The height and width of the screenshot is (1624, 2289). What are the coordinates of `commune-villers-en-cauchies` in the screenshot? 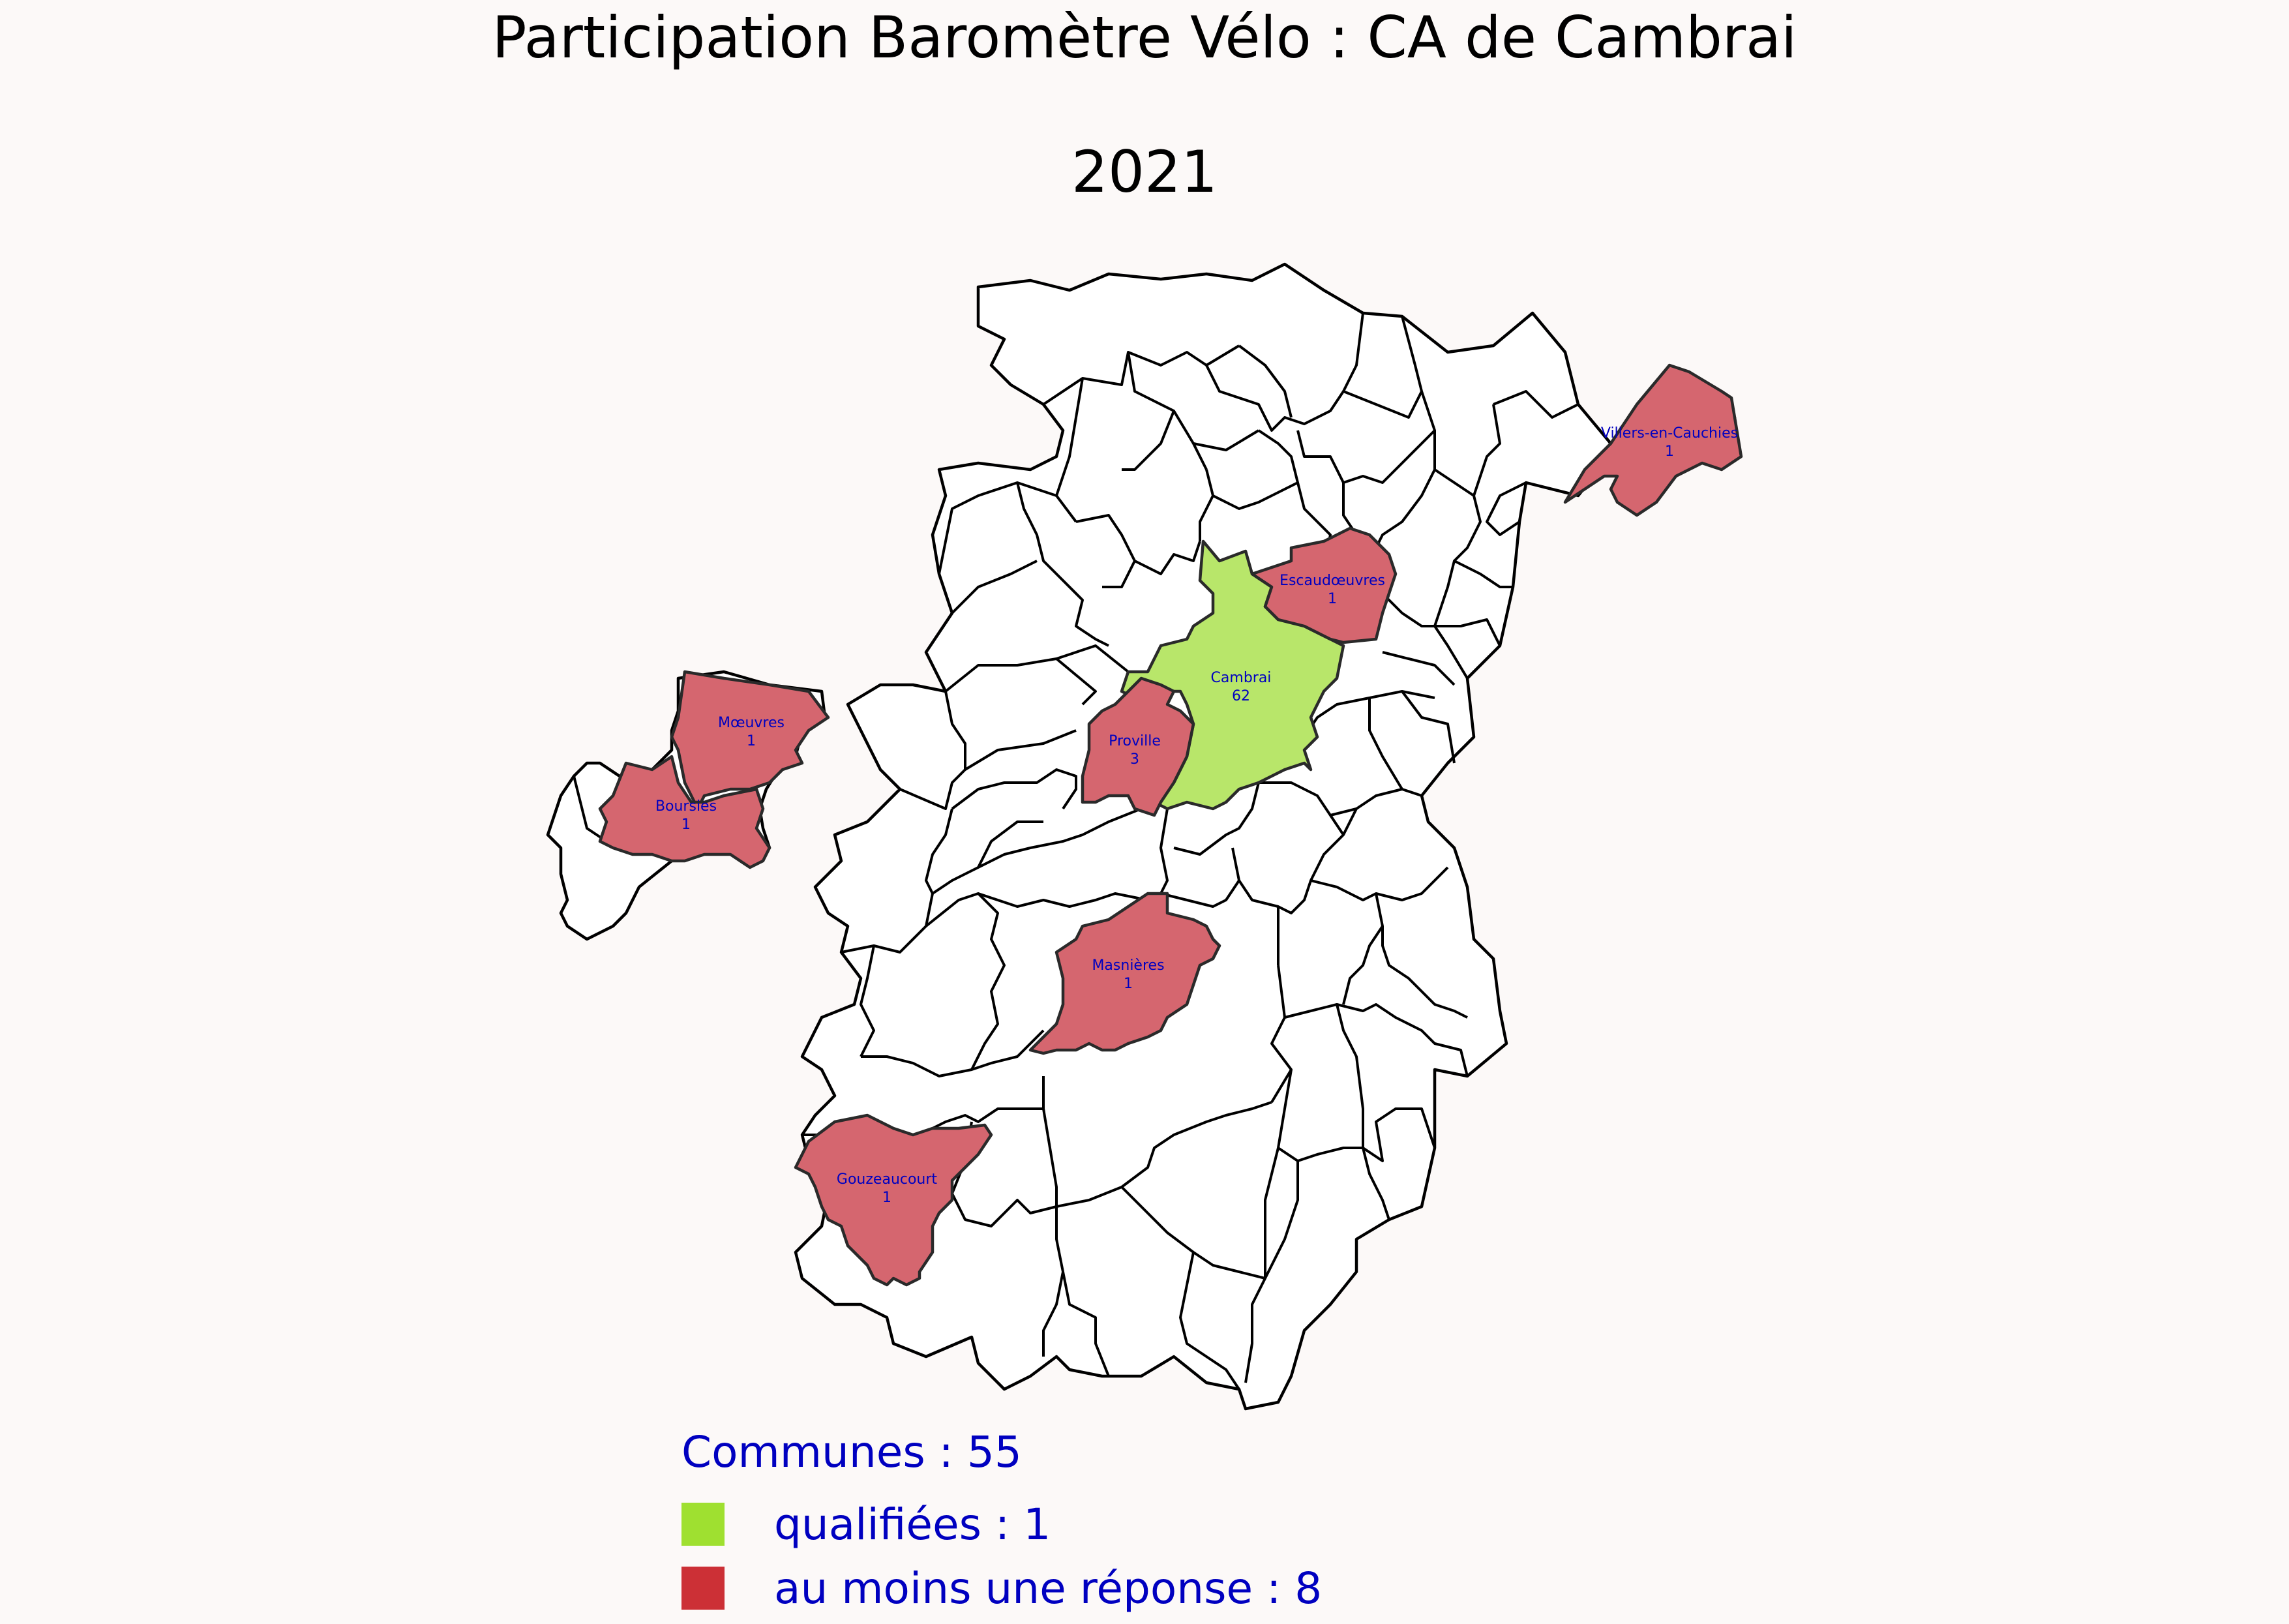 It's located at (1653, 440).